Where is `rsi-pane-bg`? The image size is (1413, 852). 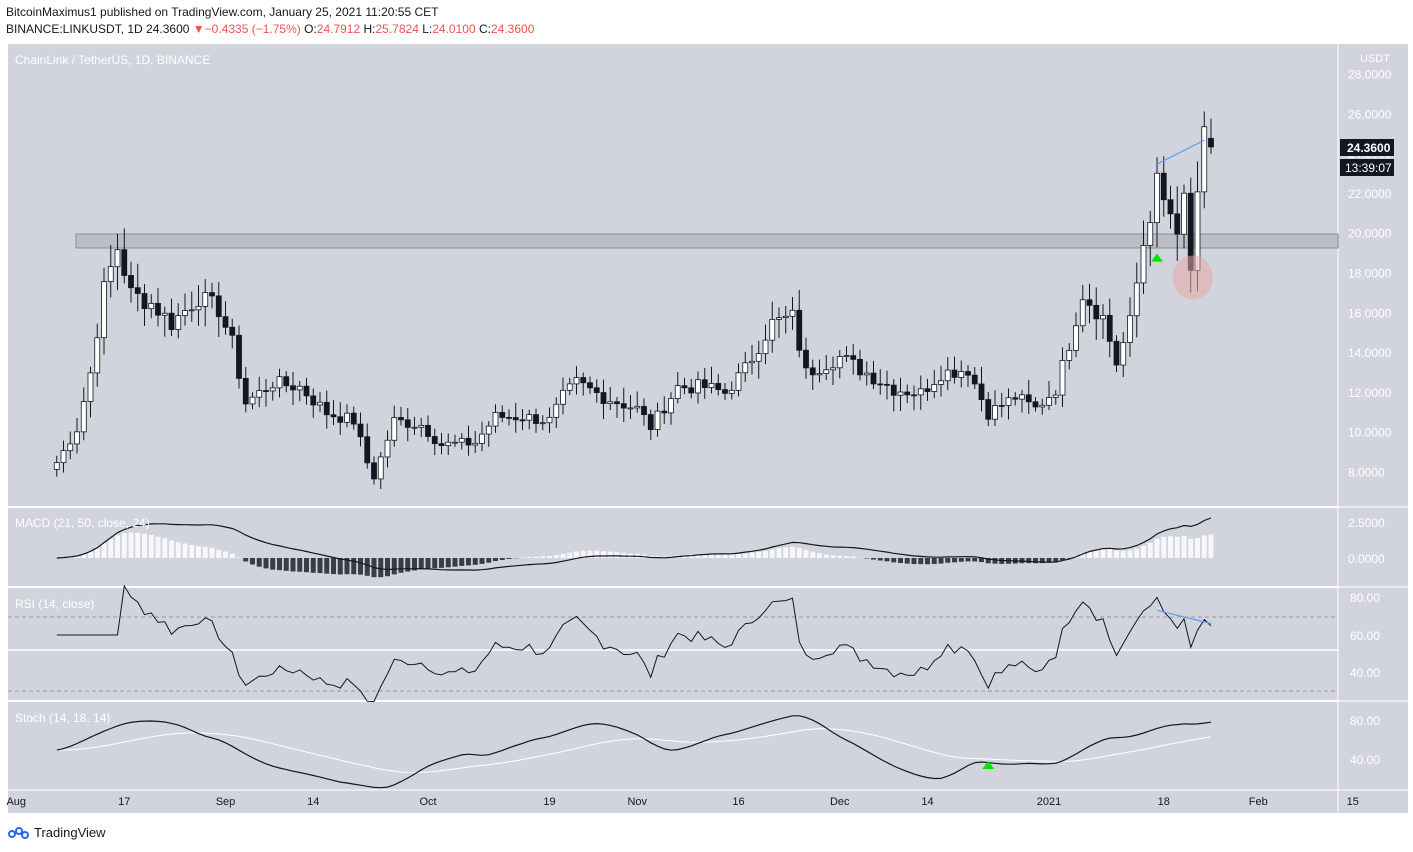
rsi-pane-bg is located at coordinates (673, 644).